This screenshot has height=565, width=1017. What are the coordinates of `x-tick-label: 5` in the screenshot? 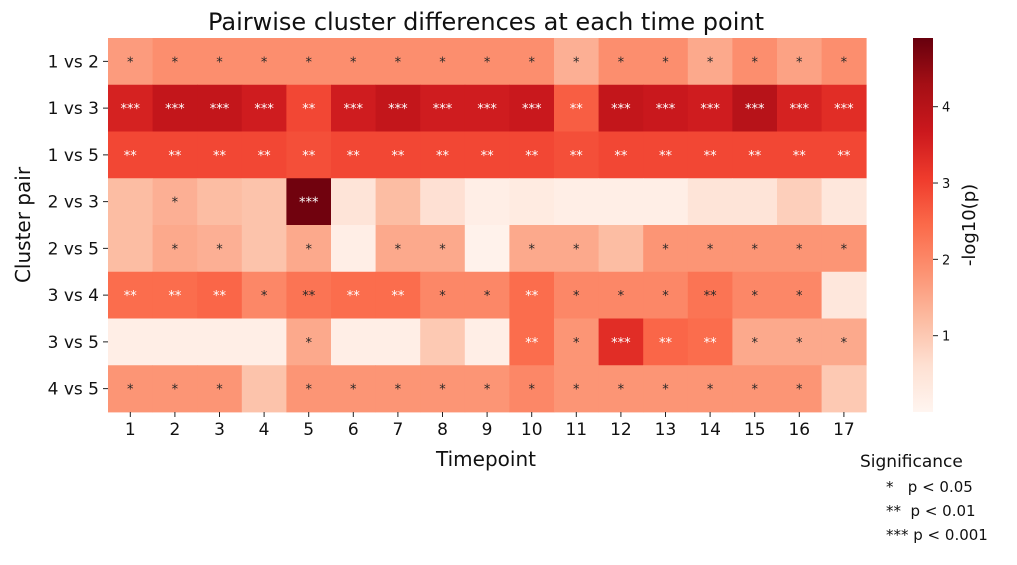 It's located at (308, 430).